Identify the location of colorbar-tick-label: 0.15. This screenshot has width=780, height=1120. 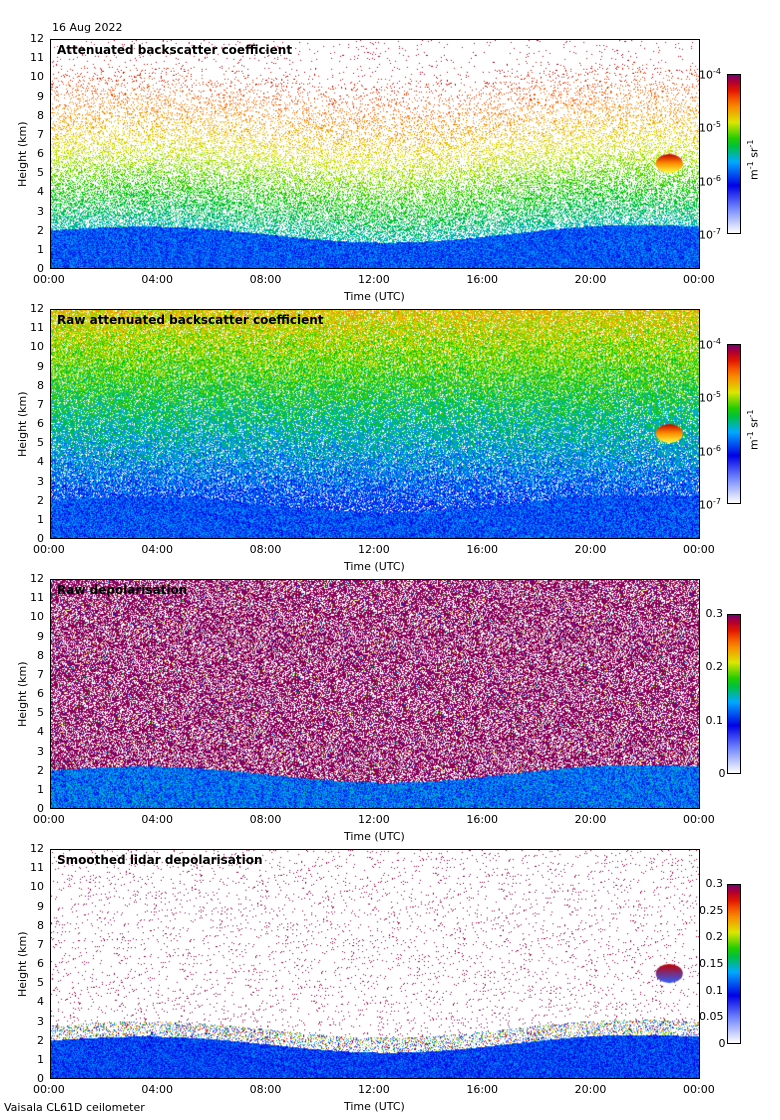
(711, 963).